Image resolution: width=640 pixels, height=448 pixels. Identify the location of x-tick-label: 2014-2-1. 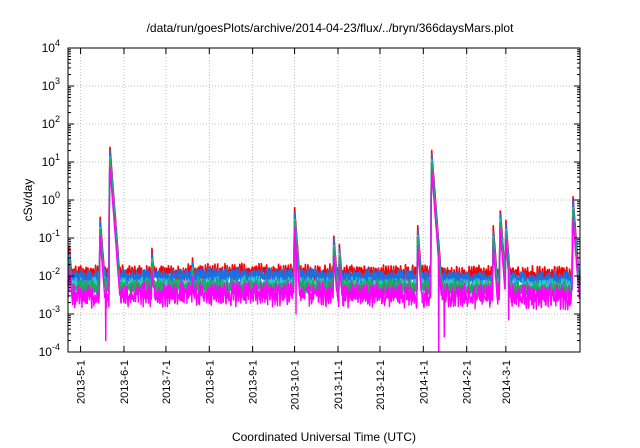
(468, 382).